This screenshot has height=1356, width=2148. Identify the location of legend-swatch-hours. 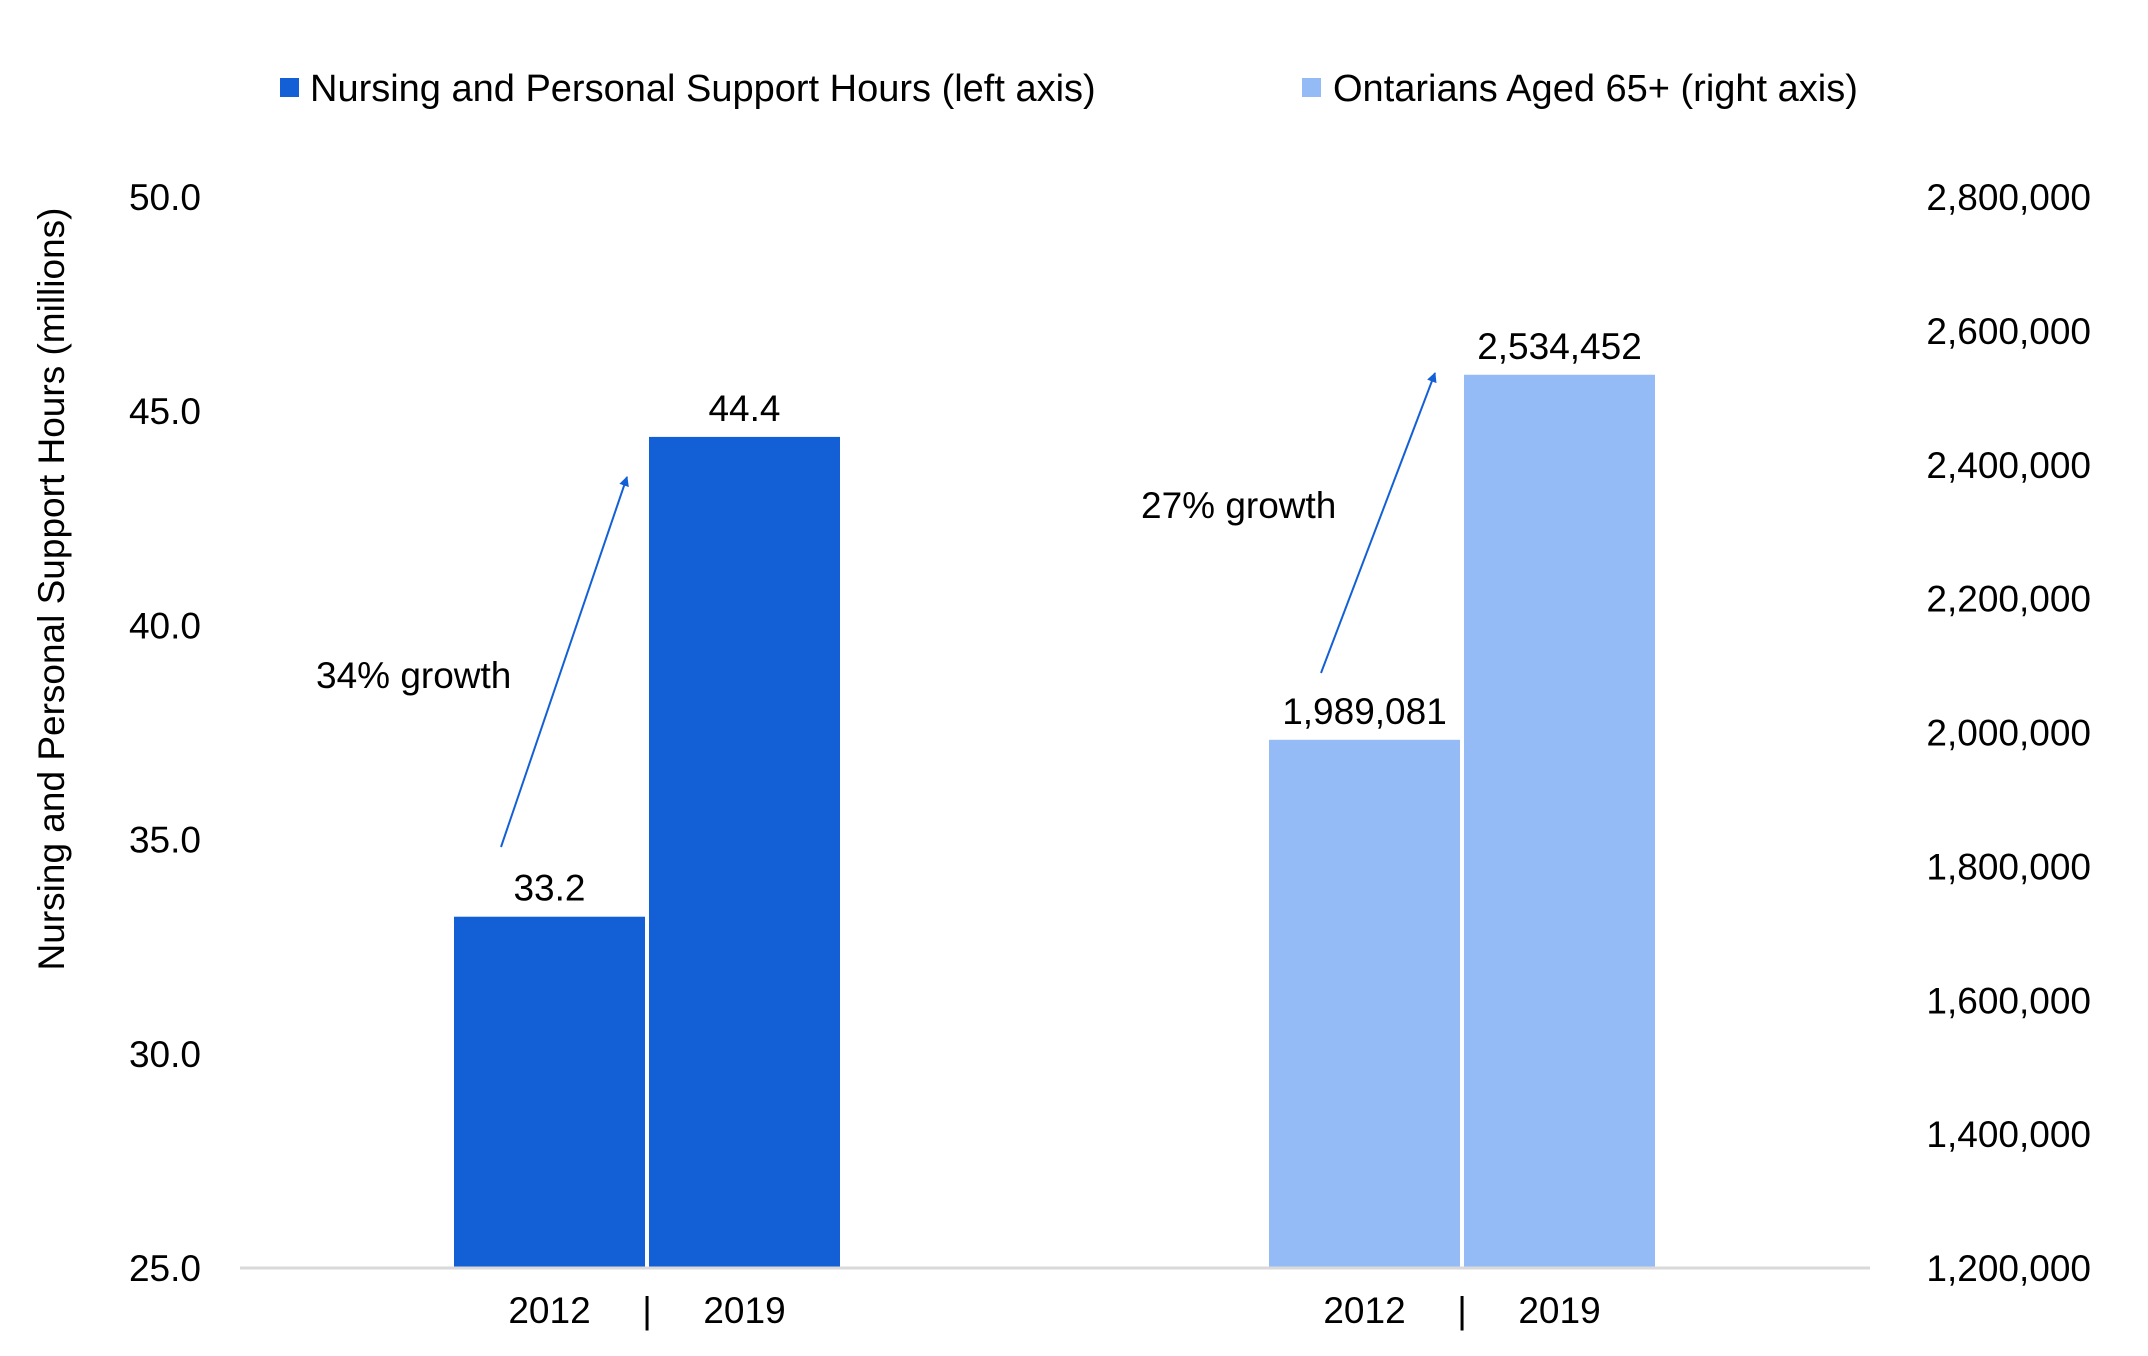
(289, 87).